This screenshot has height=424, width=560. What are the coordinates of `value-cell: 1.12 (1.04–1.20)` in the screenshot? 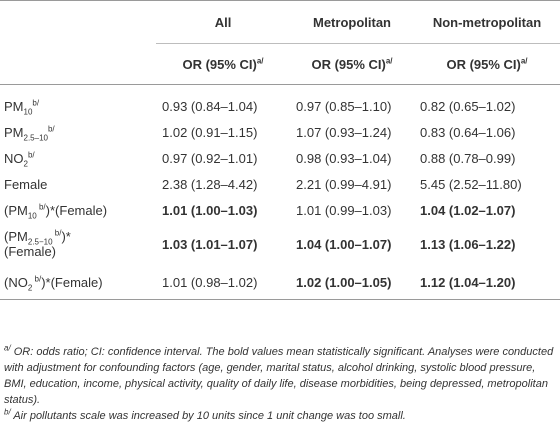 It's located at (487, 282).